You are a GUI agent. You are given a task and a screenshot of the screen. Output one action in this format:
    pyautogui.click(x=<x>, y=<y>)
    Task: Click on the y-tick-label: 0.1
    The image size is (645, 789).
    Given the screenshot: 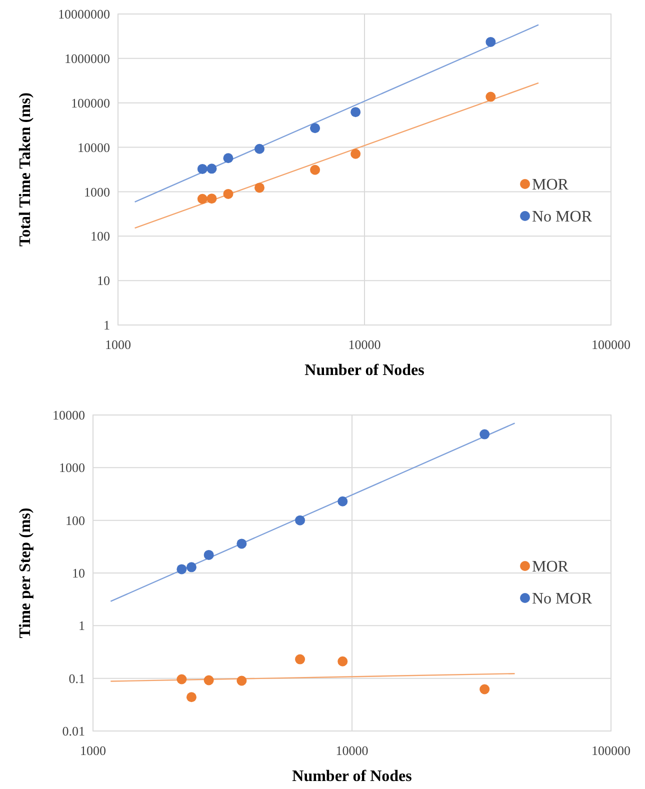 What is the action you would take?
    pyautogui.click(x=76, y=678)
    